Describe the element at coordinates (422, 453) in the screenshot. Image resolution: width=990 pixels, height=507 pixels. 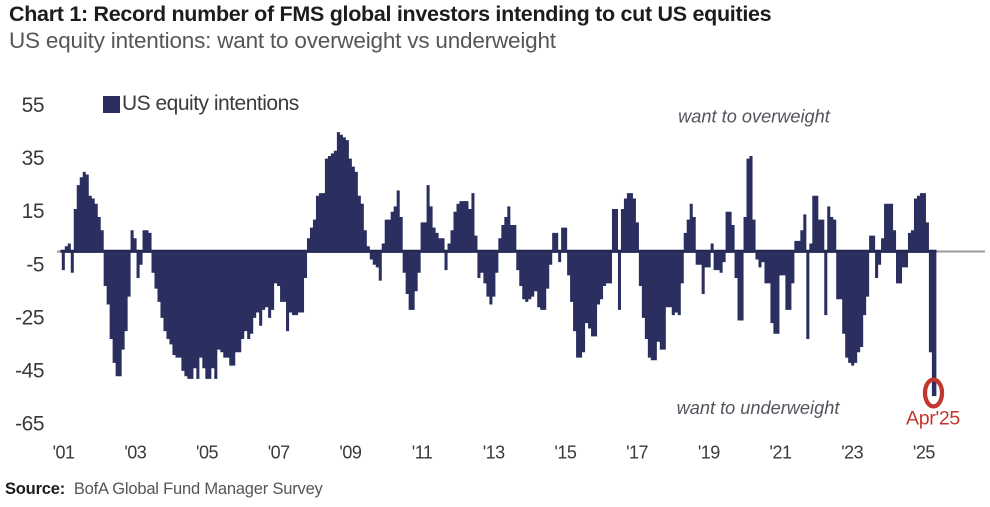
I see `svg-text: '11` at that location.